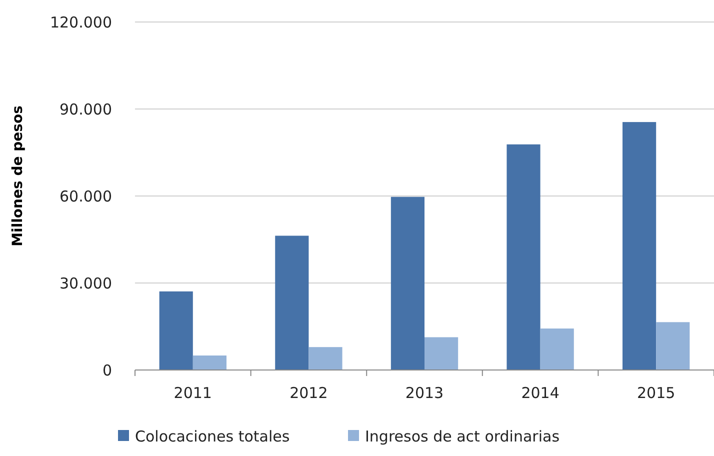 The image size is (714, 456). I want to click on legend-label: Ingresos de act ordinarias, so click(462, 436).